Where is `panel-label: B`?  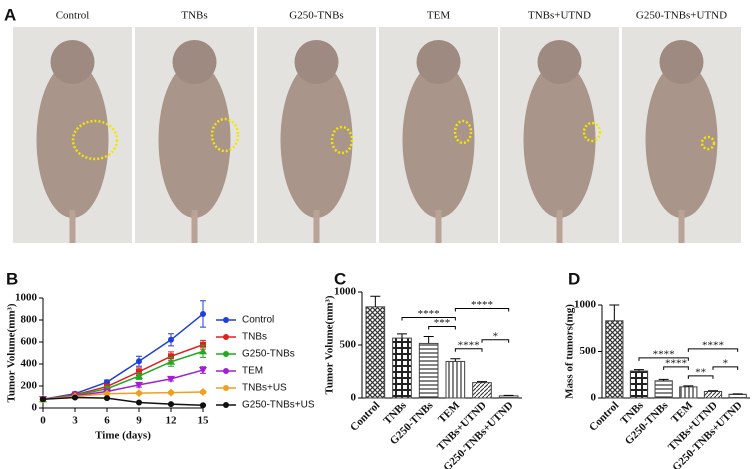
panel-label: B is located at coordinates (12, 278).